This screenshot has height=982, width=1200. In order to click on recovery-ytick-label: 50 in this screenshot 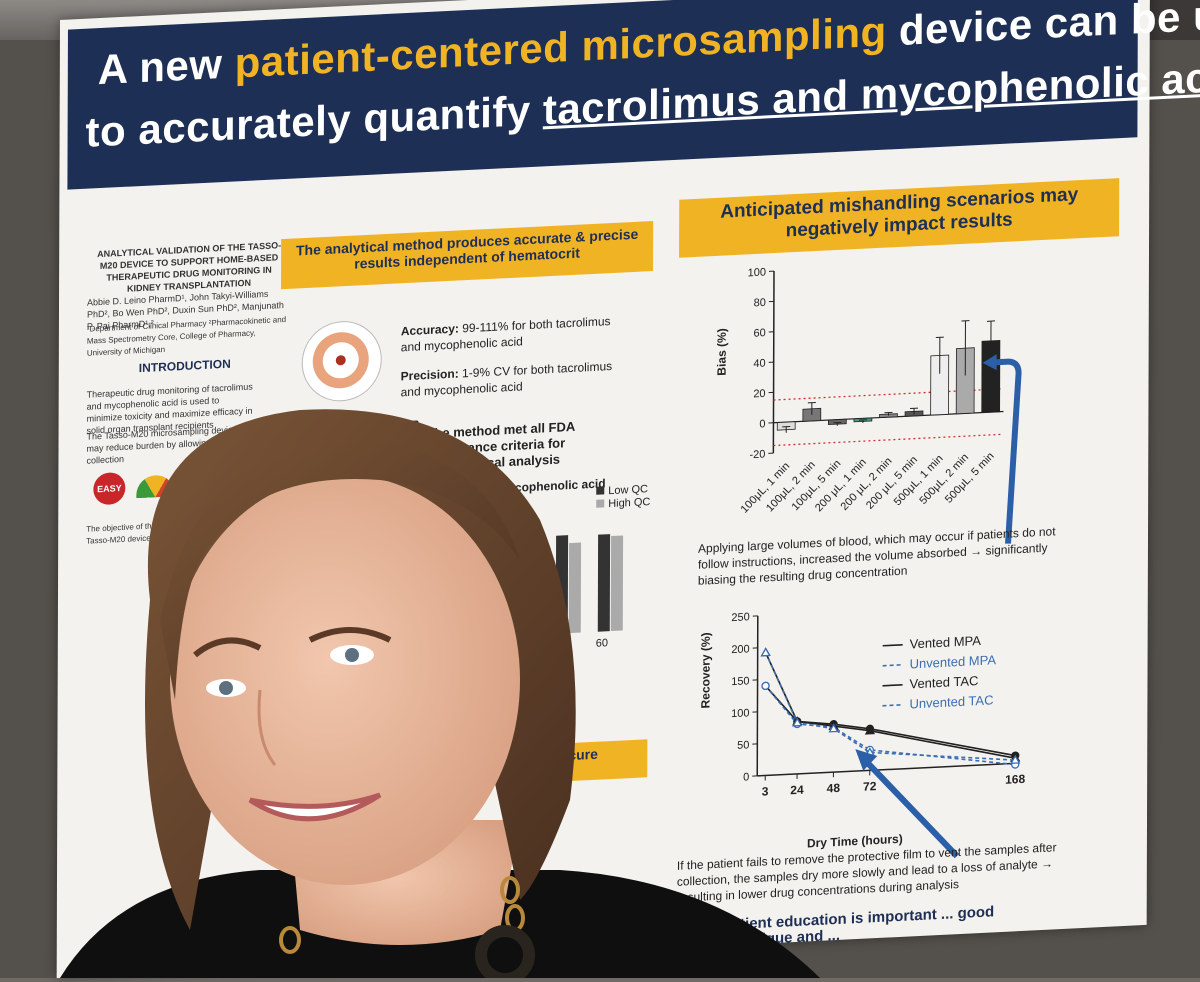, I will do `click(743, 745)`.